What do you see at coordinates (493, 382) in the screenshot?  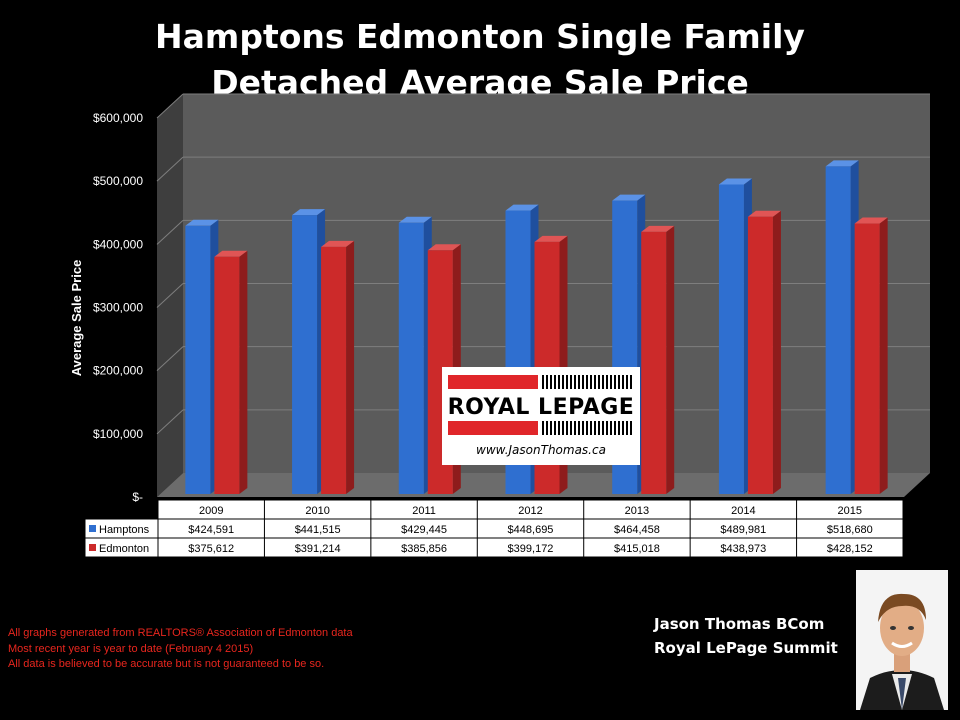 I see `logo-red-band-top` at bounding box center [493, 382].